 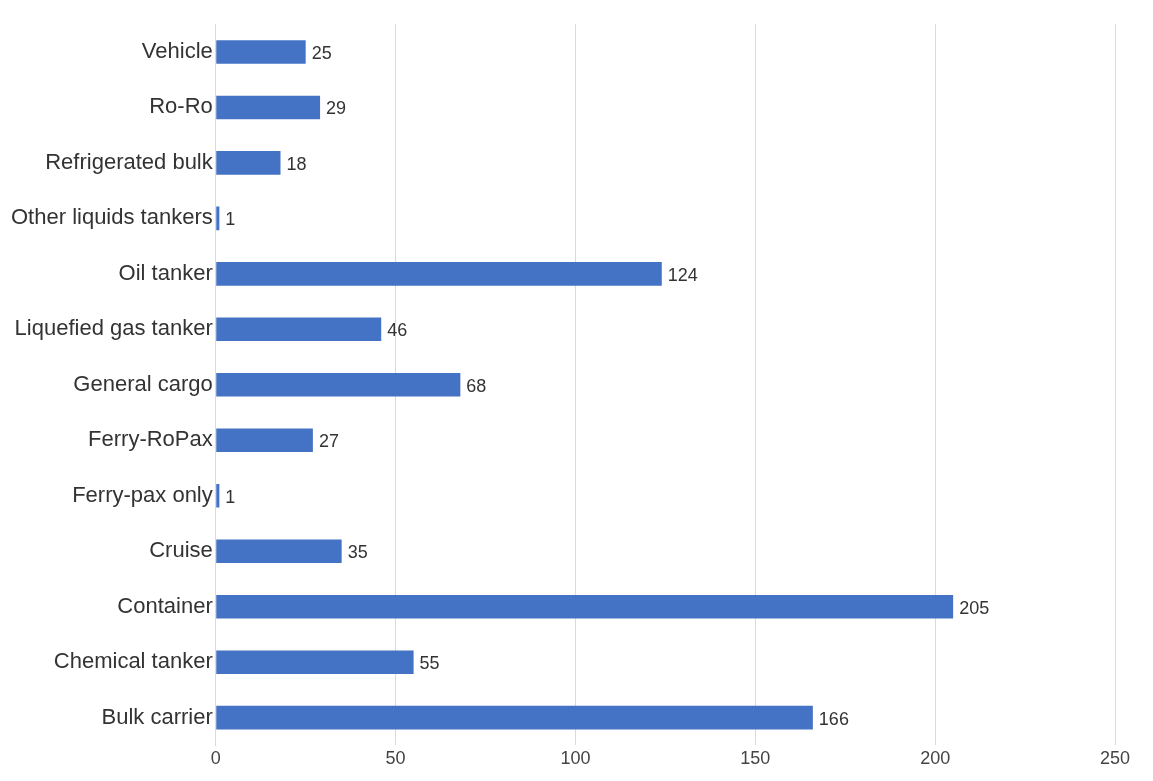 What do you see at coordinates (129, 161) in the screenshot?
I see `y-tick-label: Refrigerated bulk` at bounding box center [129, 161].